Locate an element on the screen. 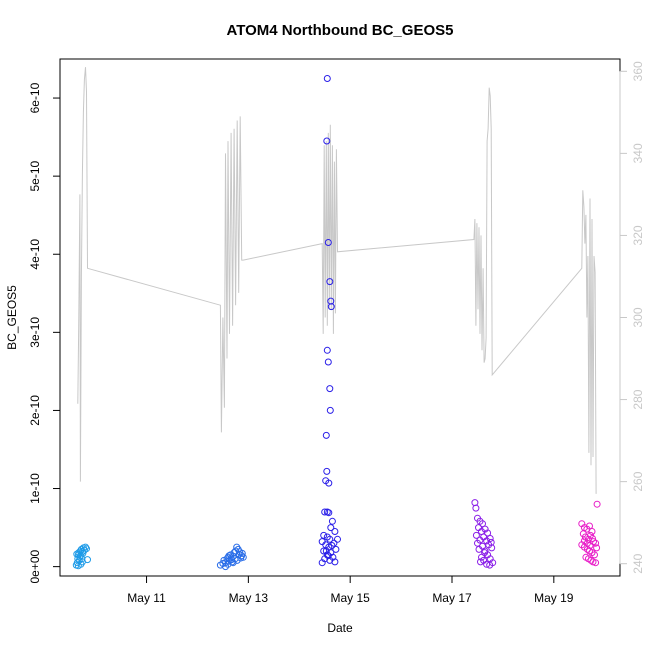  x-tick-label: May 19 is located at coordinates (554, 598).